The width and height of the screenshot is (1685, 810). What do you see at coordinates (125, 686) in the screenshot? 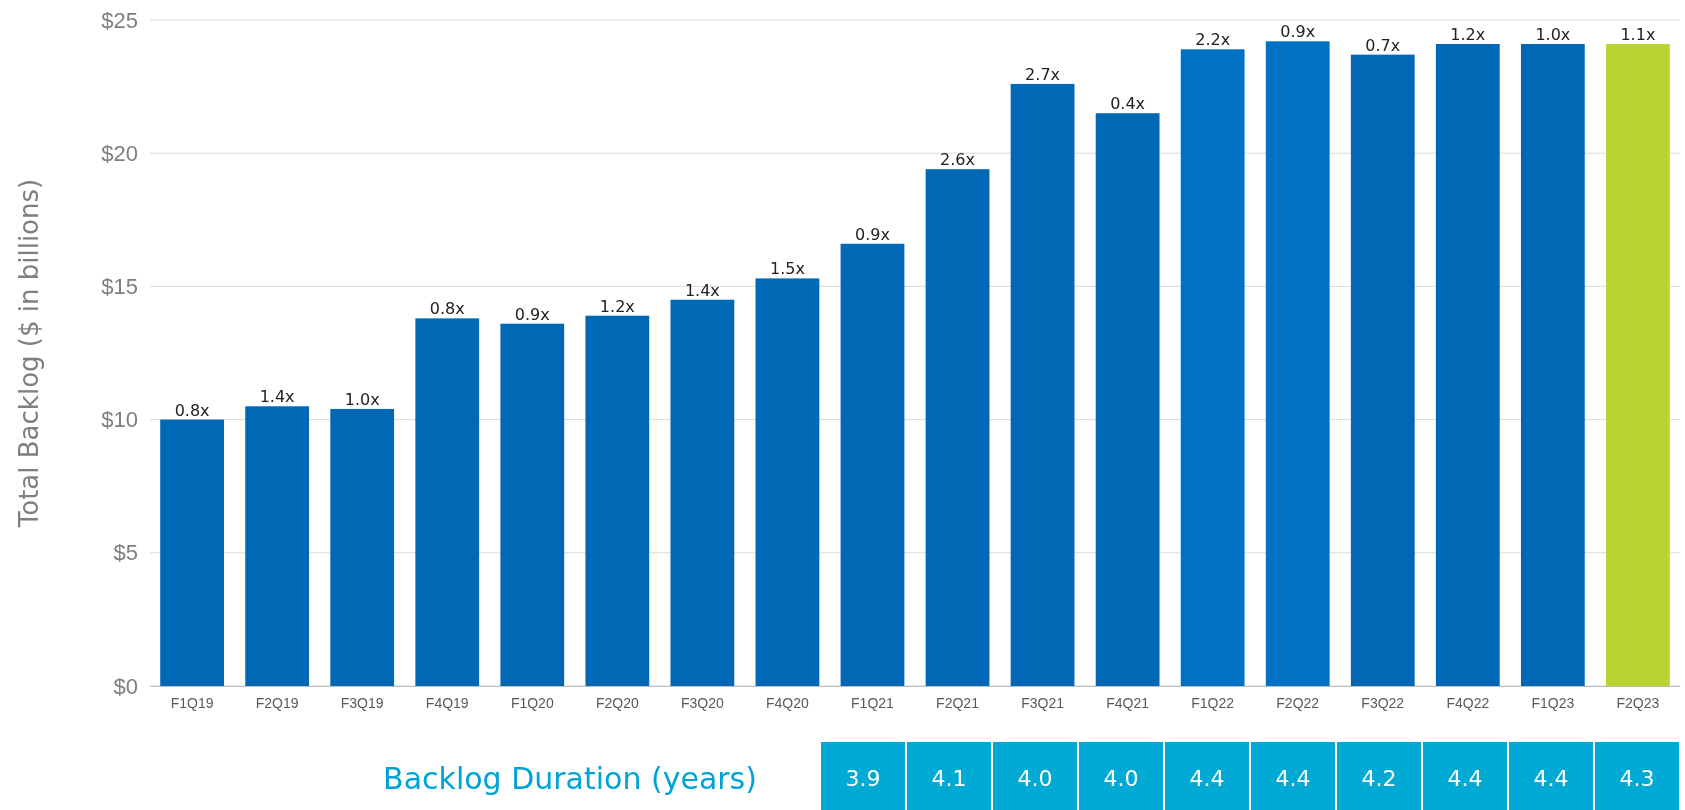
I see `y-tick-label: $0` at bounding box center [125, 686].